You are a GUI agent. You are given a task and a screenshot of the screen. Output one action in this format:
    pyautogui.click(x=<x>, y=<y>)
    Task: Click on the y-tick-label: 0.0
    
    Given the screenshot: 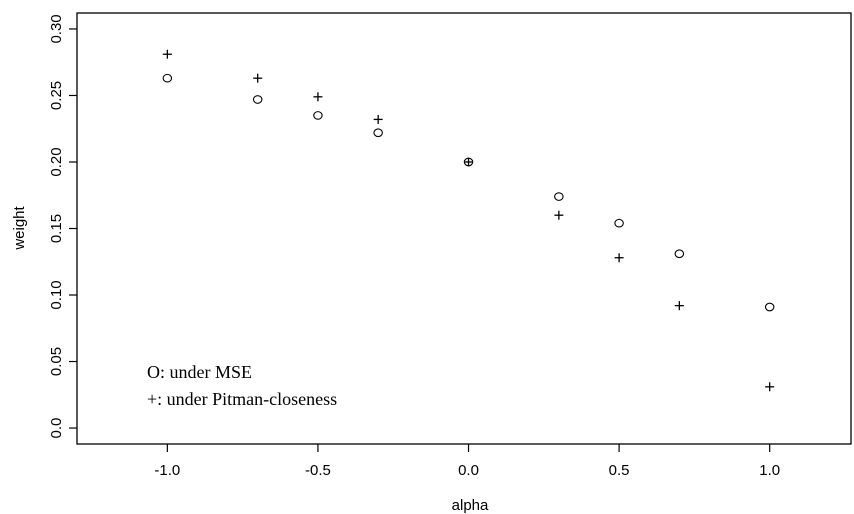 What is the action you would take?
    pyautogui.click(x=56, y=428)
    